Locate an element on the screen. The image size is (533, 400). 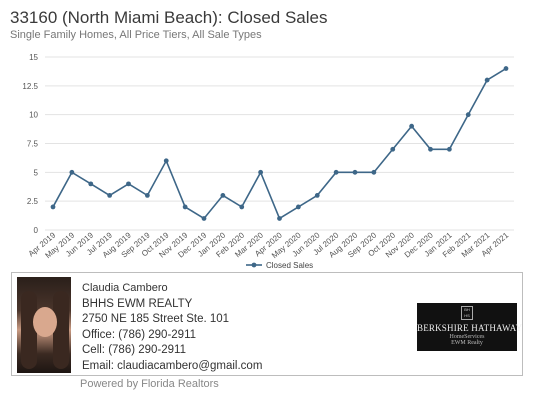
y-tick-label: 15 is located at coordinates (33, 57).